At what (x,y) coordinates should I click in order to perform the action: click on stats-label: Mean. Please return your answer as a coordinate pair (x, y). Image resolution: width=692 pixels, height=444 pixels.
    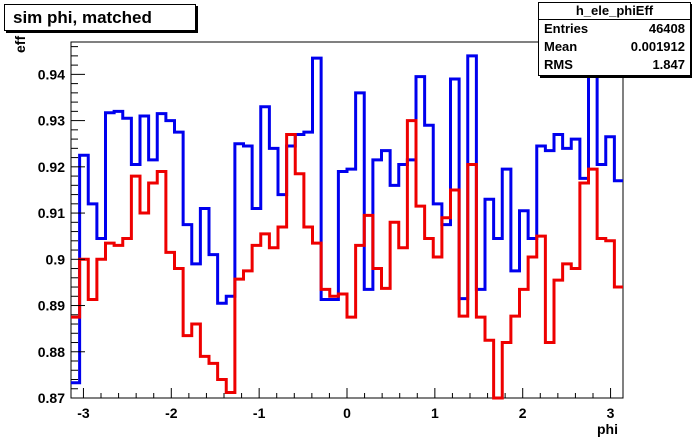
    Looking at the image, I should click on (561, 46).